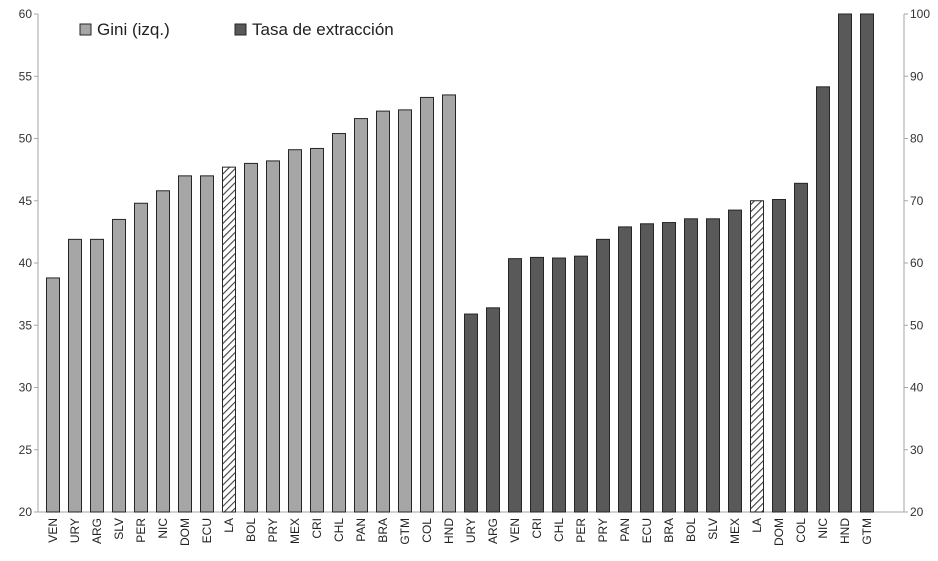 Image resolution: width=938 pixels, height=561 pixels. What do you see at coordinates (845, 263) in the screenshot?
I see `bar-extraccion-hnd` at bounding box center [845, 263].